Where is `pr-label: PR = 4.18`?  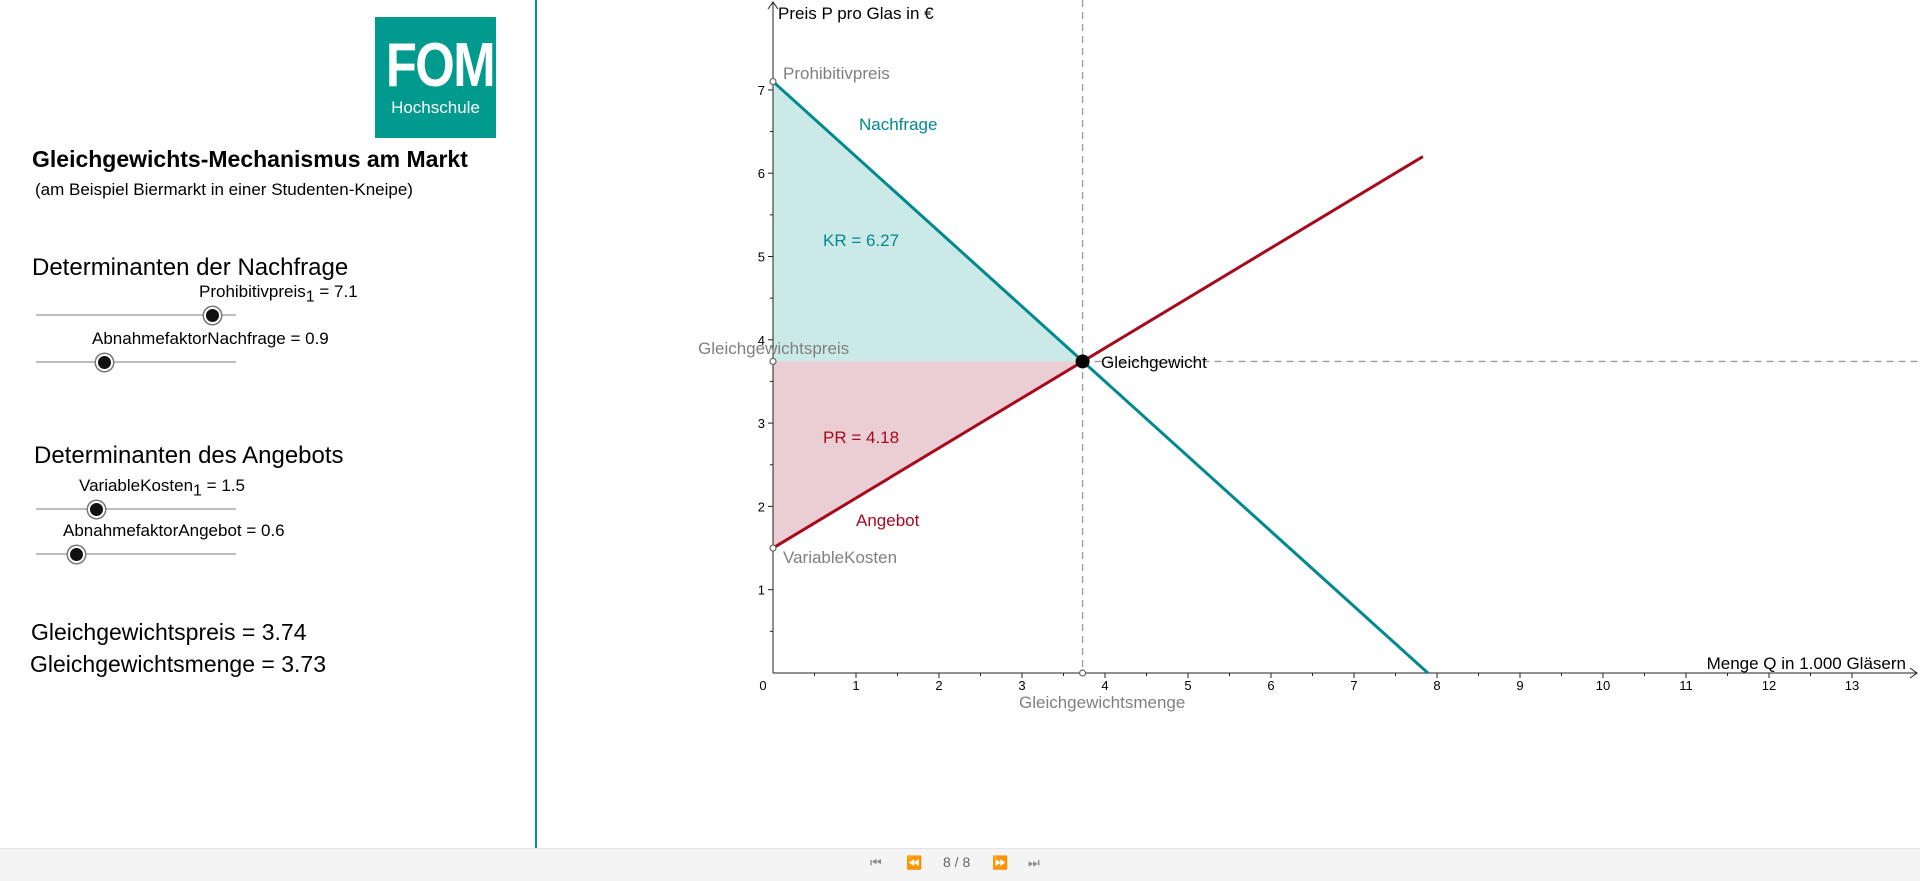 pr-label: PR = 4.18 is located at coordinates (861, 437).